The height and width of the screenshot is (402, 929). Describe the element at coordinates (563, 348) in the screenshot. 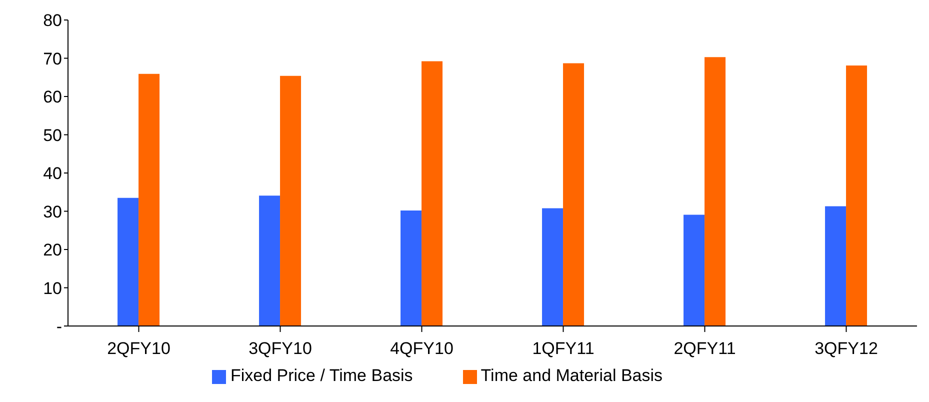

I see `x-tick-label: 1QFY11` at that location.